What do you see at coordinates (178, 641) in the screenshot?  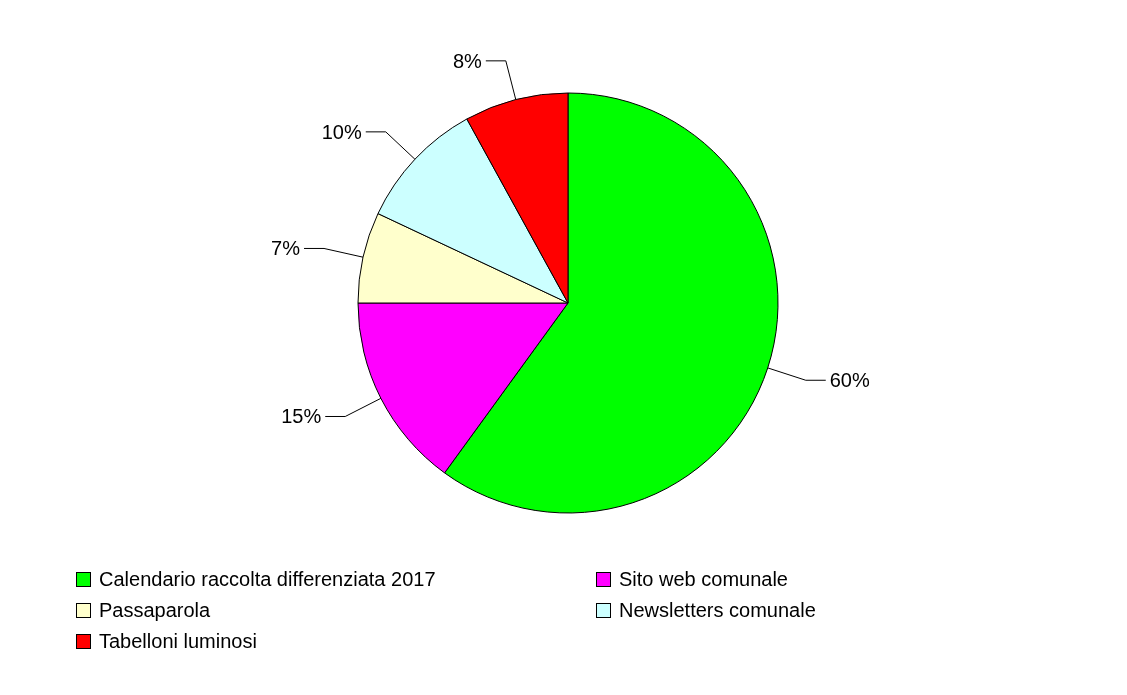 I see `legend-label: Tabelloni luminosi` at bounding box center [178, 641].